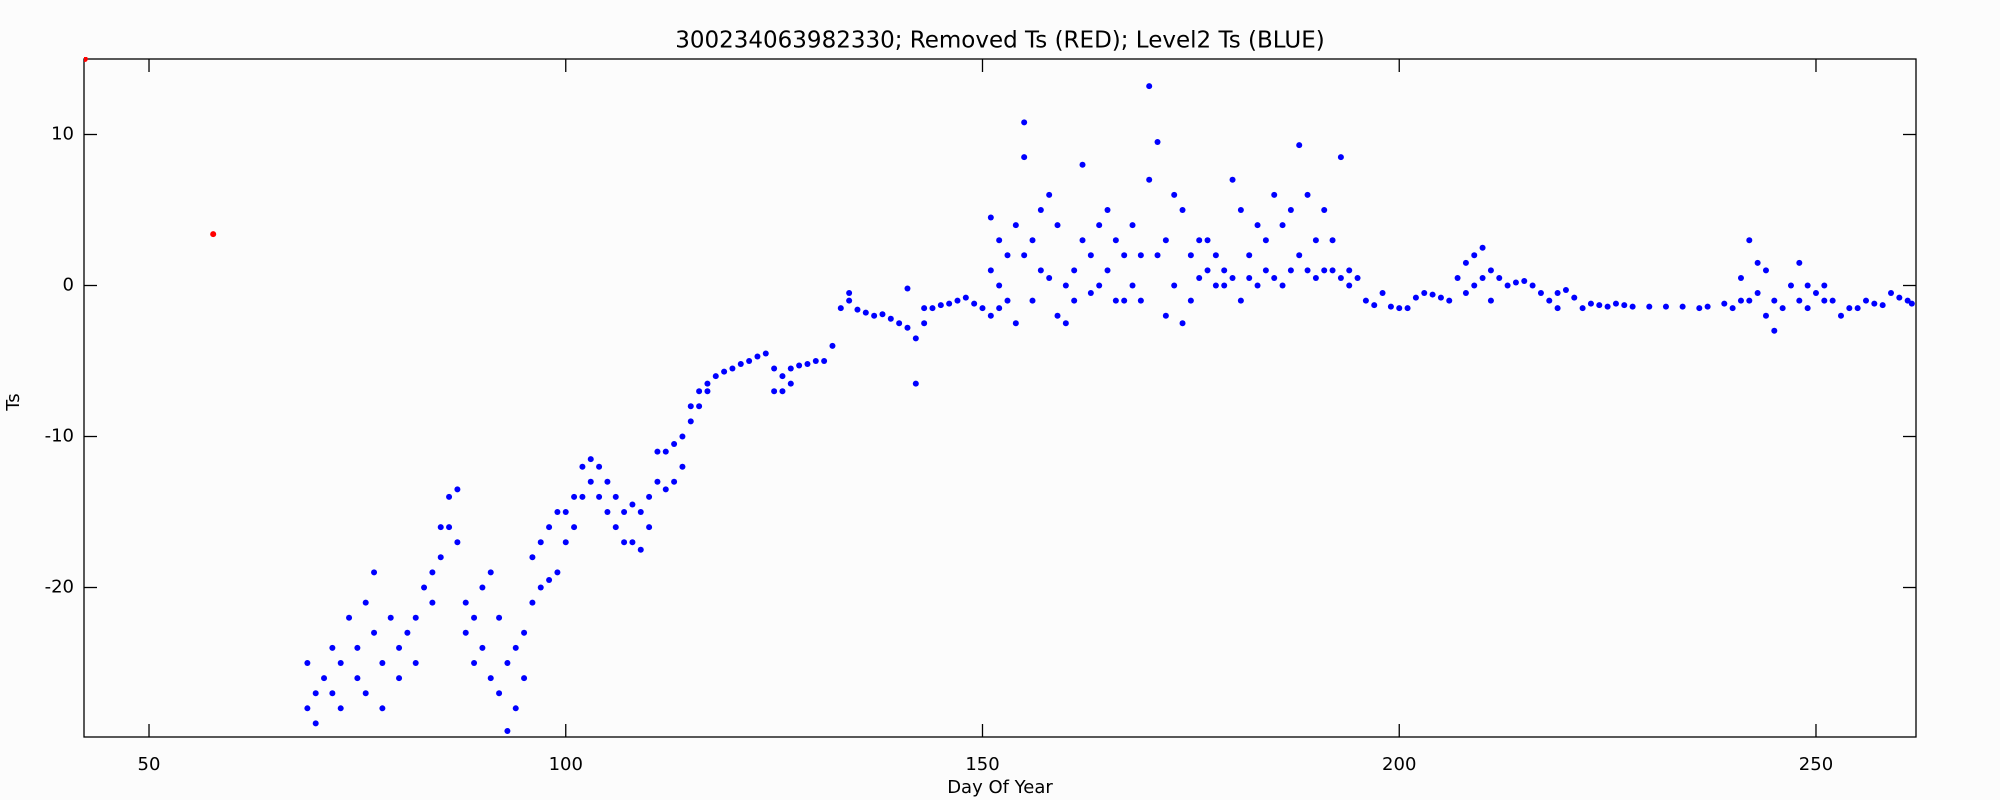 The width and height of the screenshot is (2000, 800). Describe the element at coordinates (566, 764) in the screenshot. I see `x-tick-label: 100` at that location.